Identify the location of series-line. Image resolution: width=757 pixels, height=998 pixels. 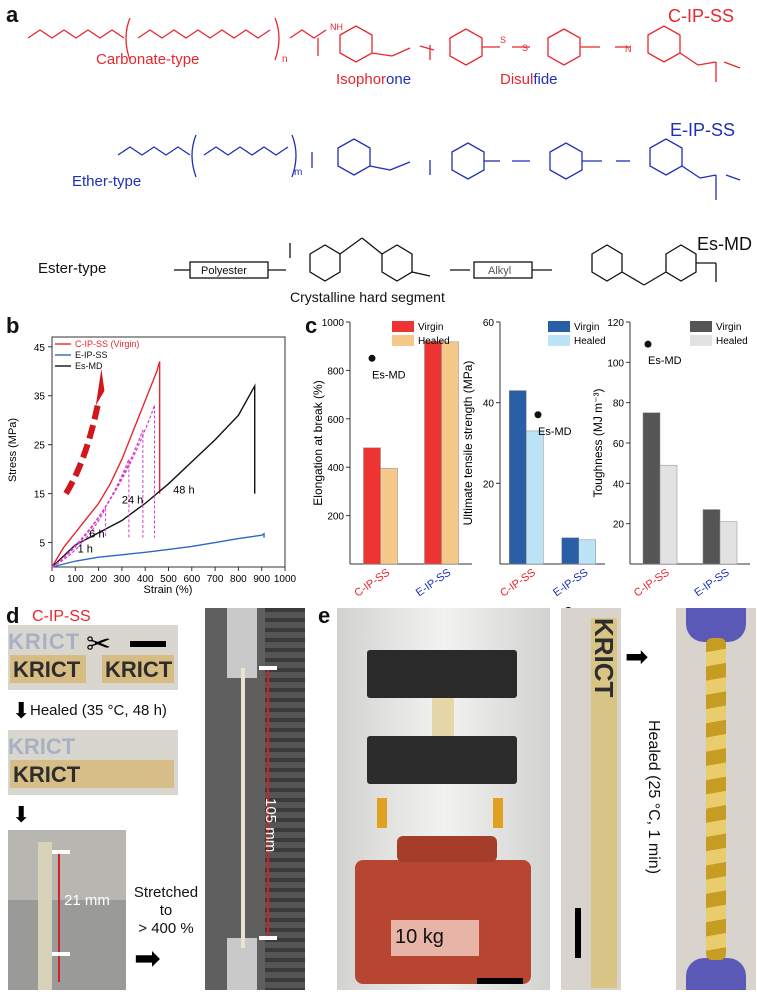
(158, 550).